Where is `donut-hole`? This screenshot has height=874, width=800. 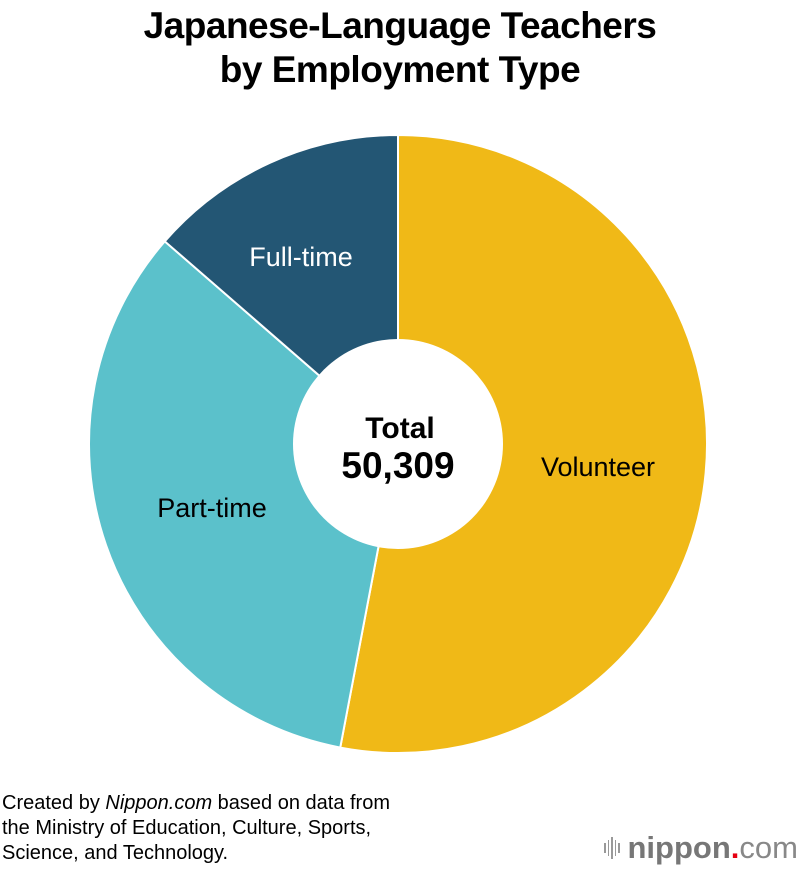 donut-hole is located at coordinates (398, 444).